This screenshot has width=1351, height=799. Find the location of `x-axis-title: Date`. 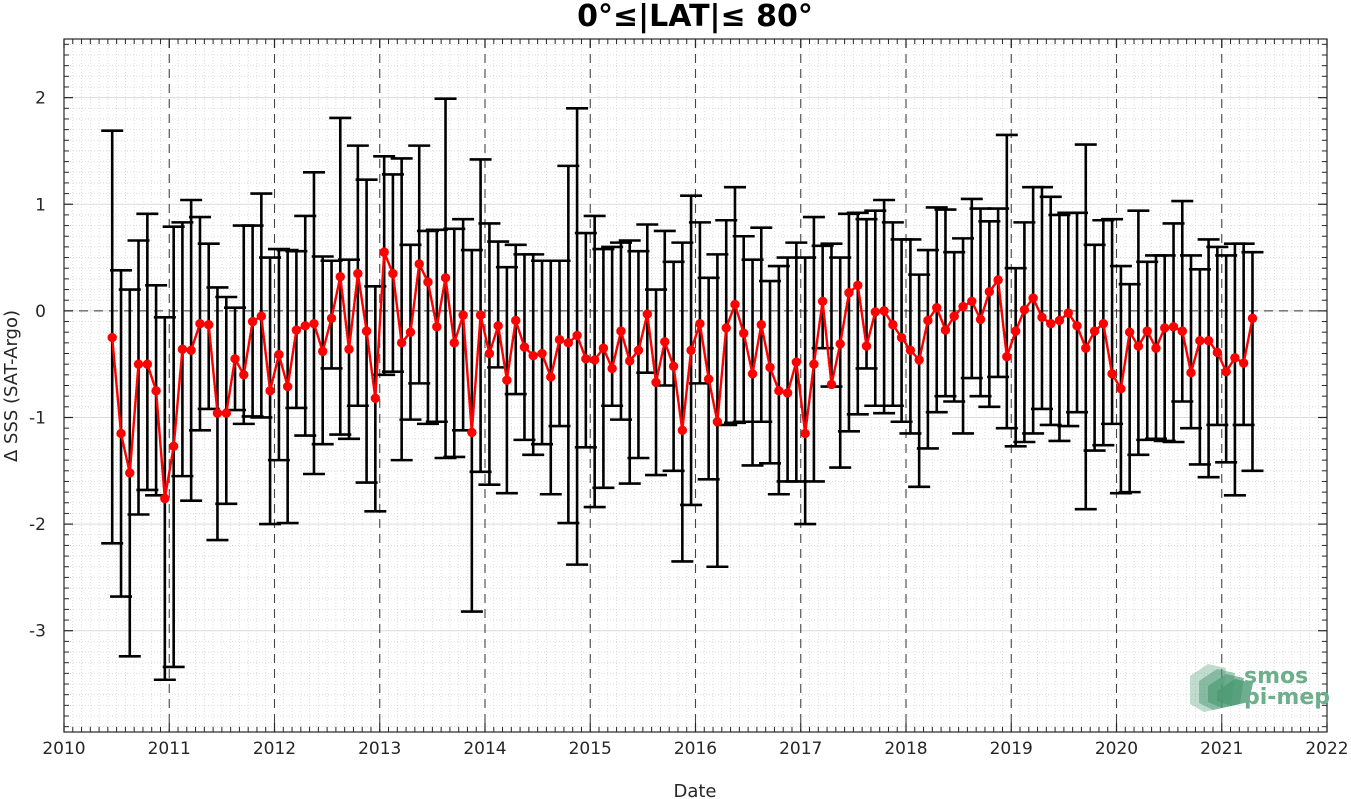

x-axis-title: Date is located at coordinates (694, 790).